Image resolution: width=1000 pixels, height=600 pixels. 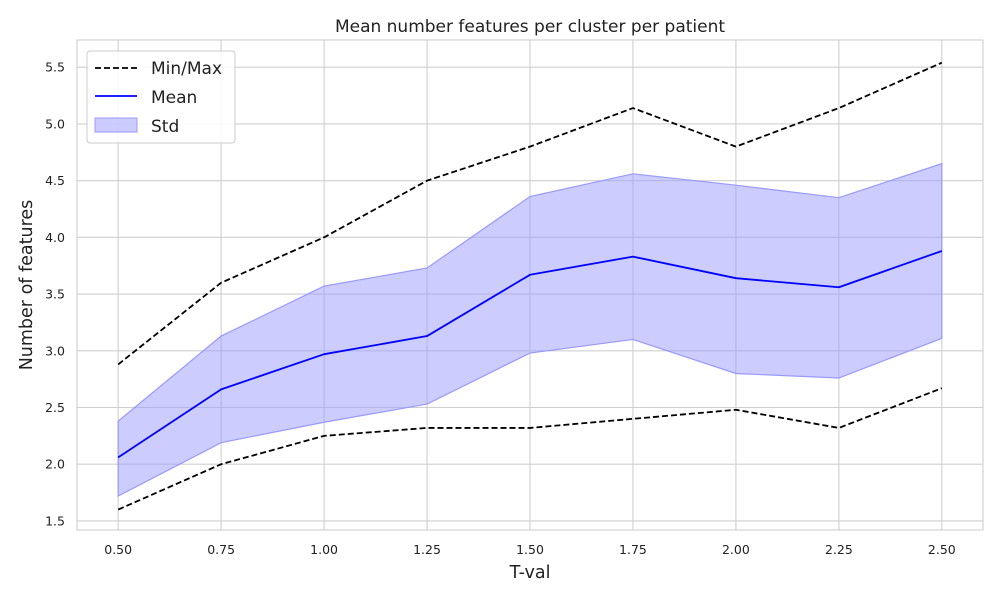 I want to click on x-tick-labels: 0.50 0.75 1.00 1.25 1.50 1.75 2.00 2.25 2.50, so click(x=530, y=549).